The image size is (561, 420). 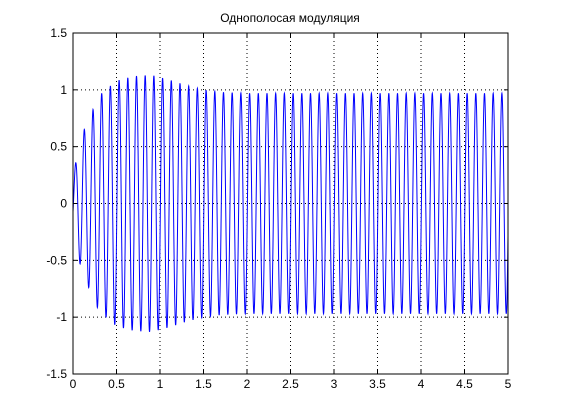 I want to click on x-tick-label: 5, so click(x=508, y=384).